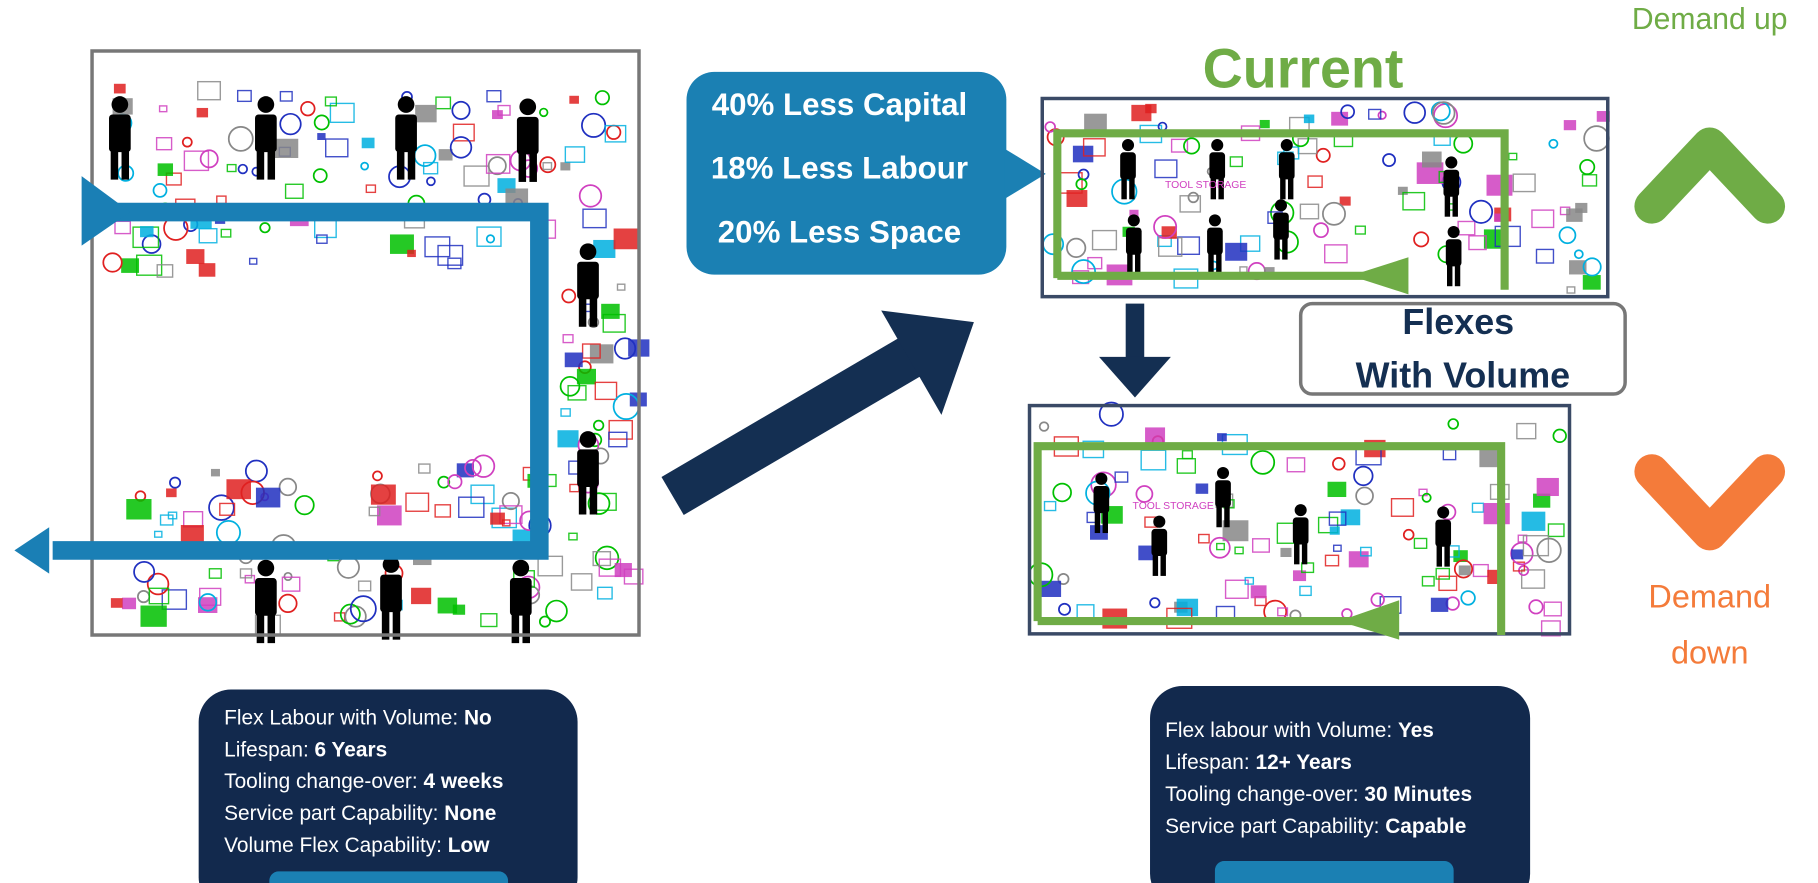  What do you see at coordinates (388, 786) in the screenshot?
I see `info-panel` at bounding box center [388, 786].